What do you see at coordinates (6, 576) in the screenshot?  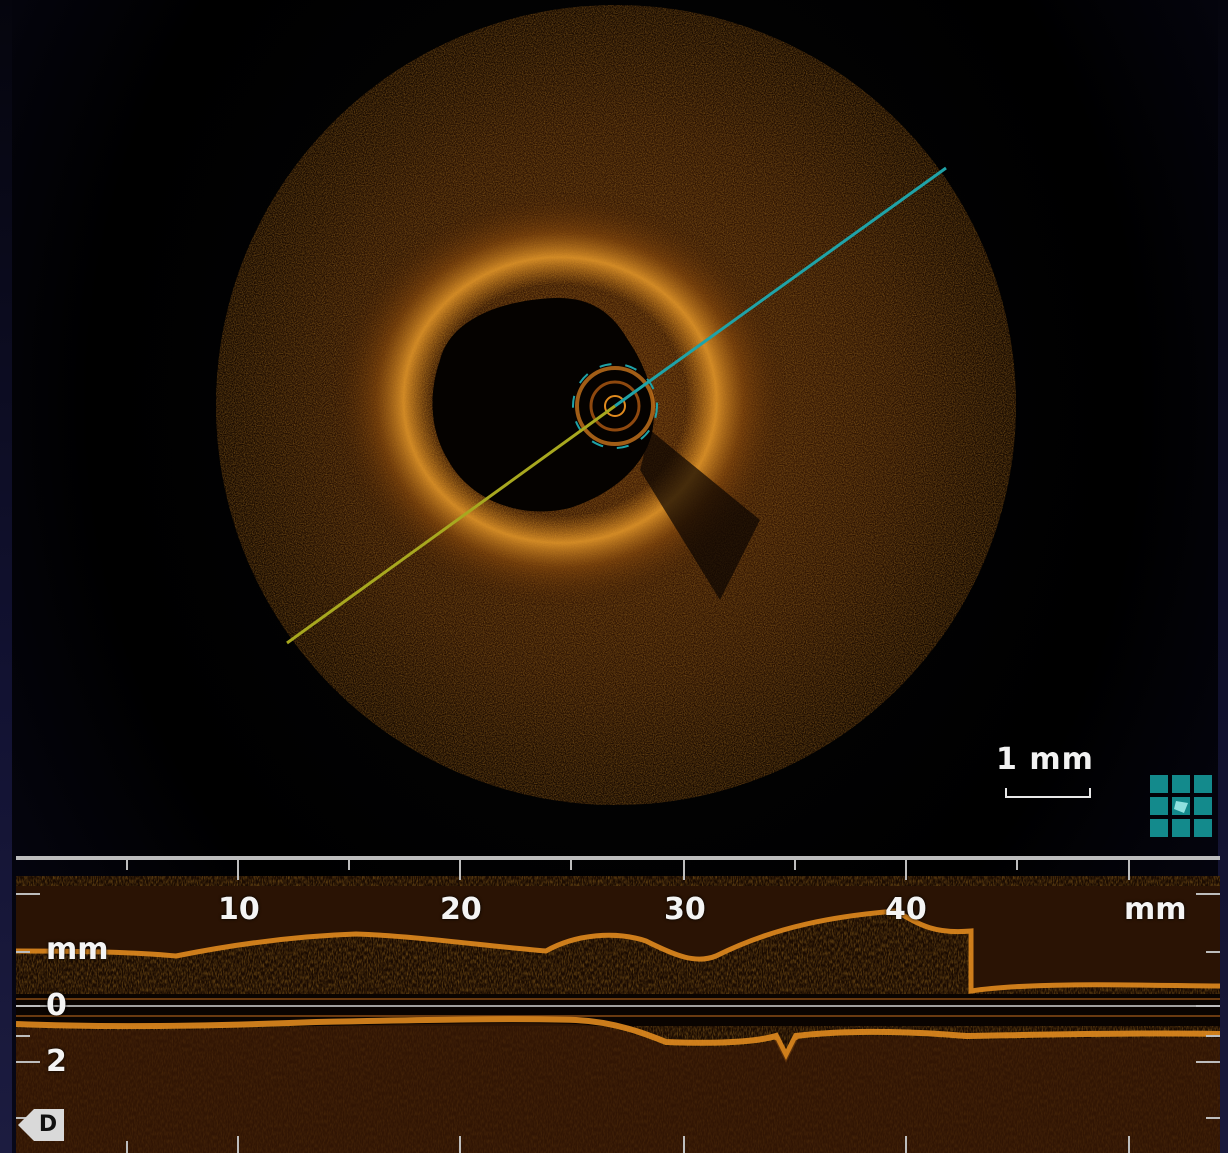 I see `left-frame-edge` at bounding box center [6, 576].